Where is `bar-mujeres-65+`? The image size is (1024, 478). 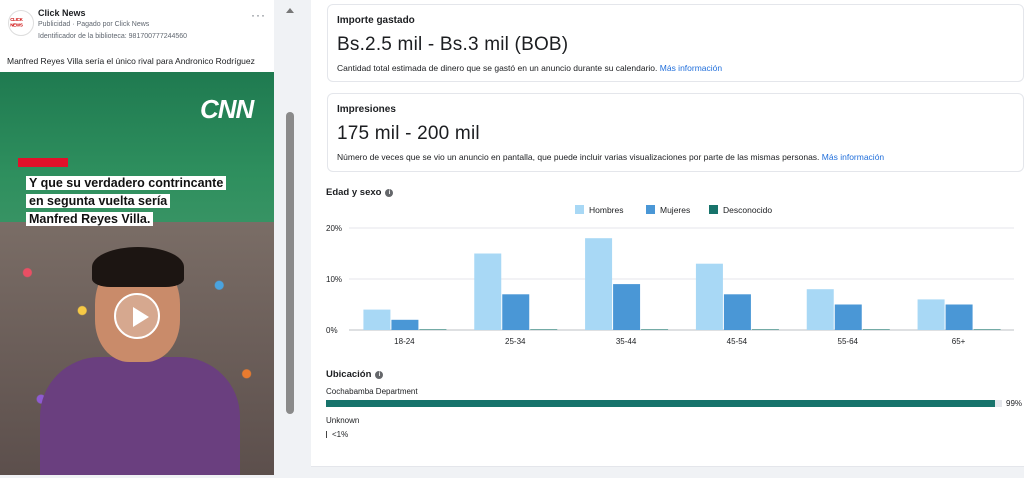 bar-mujeres-65+ is located at coordinates (959, 317).